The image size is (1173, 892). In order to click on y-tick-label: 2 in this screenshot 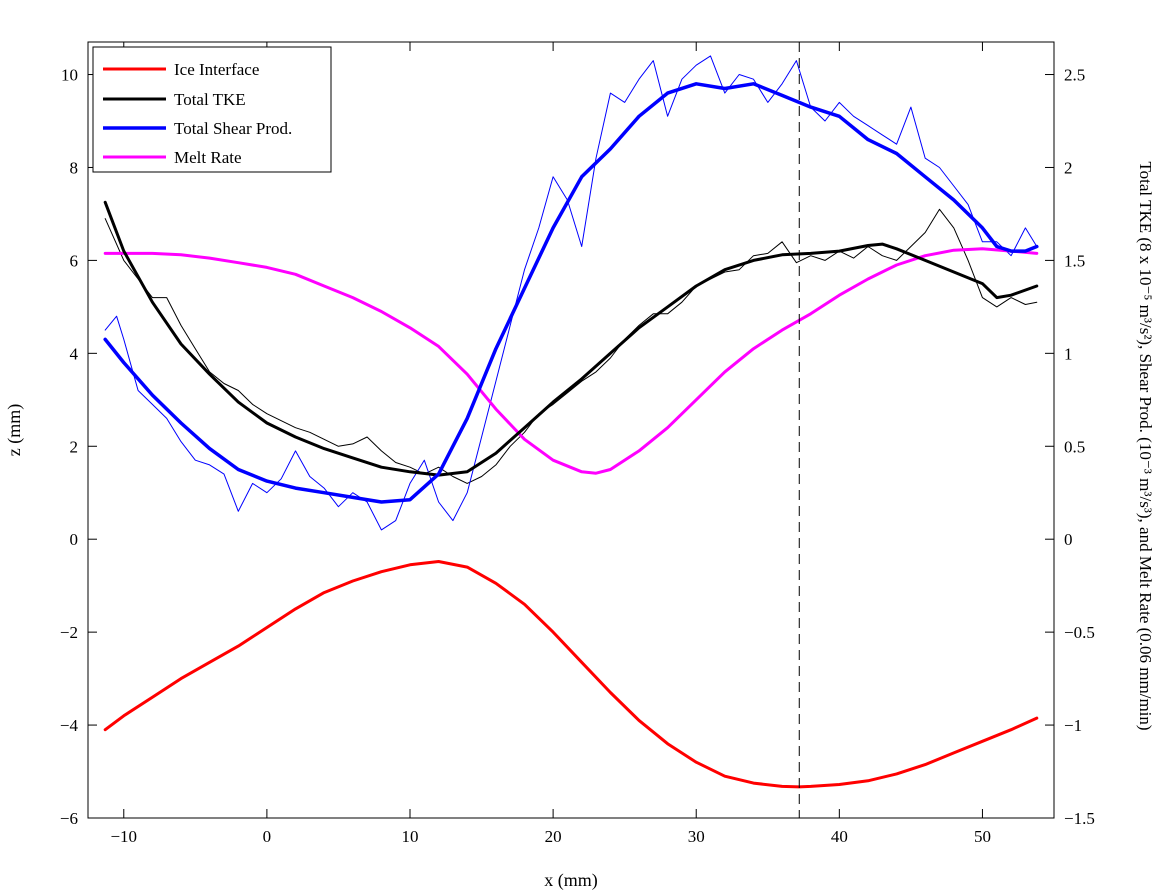, I will do `click(74, 446)`.